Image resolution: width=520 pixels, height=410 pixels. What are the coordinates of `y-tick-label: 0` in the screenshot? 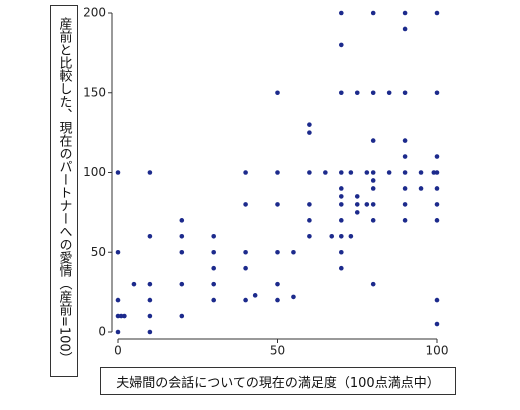 It's located at (102, 332).